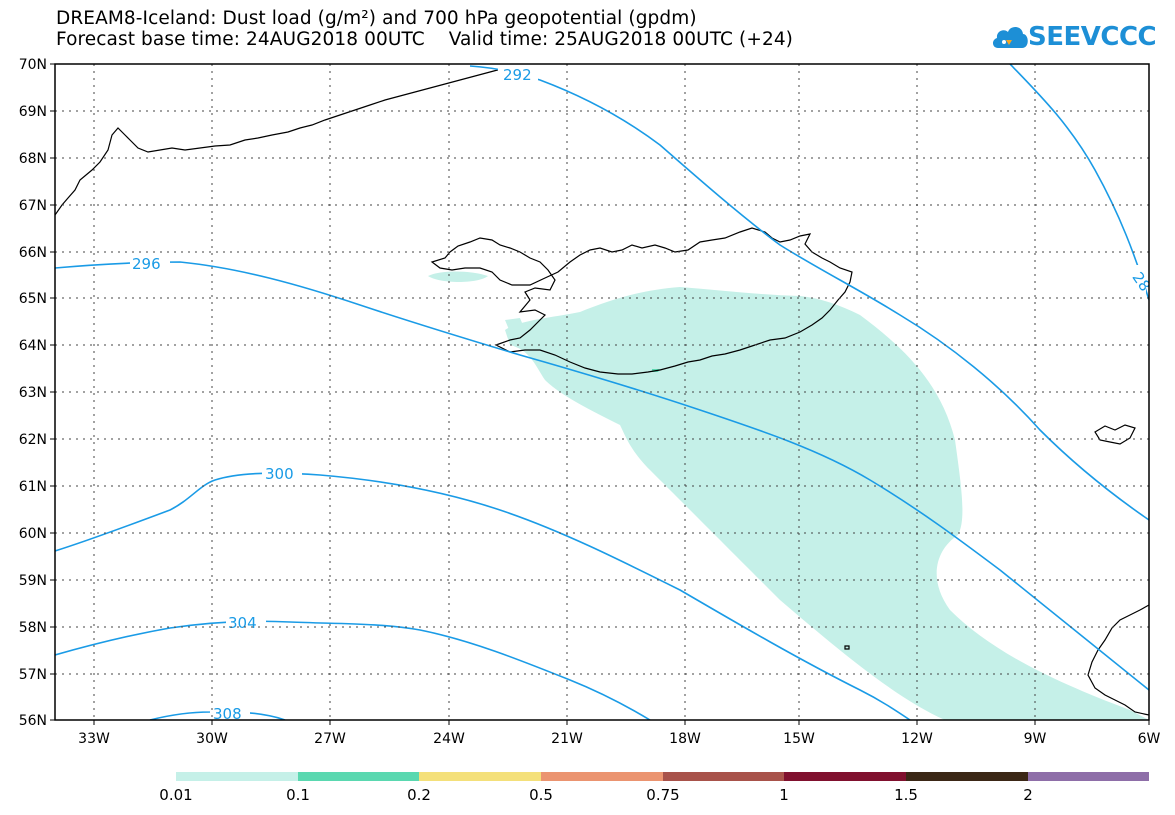 The image size is (1175, 815). I want to click on lat-label: 66N, so click(33, 253).